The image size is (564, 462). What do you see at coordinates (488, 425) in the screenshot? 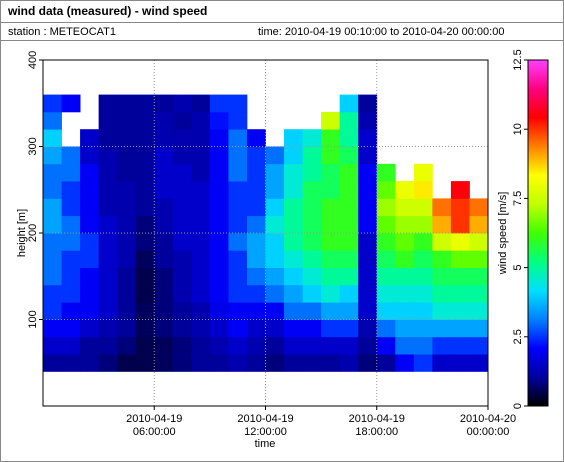
I see `x-tick-label: 2010-04-20 00:00:00` at bounding box center [488, 425].